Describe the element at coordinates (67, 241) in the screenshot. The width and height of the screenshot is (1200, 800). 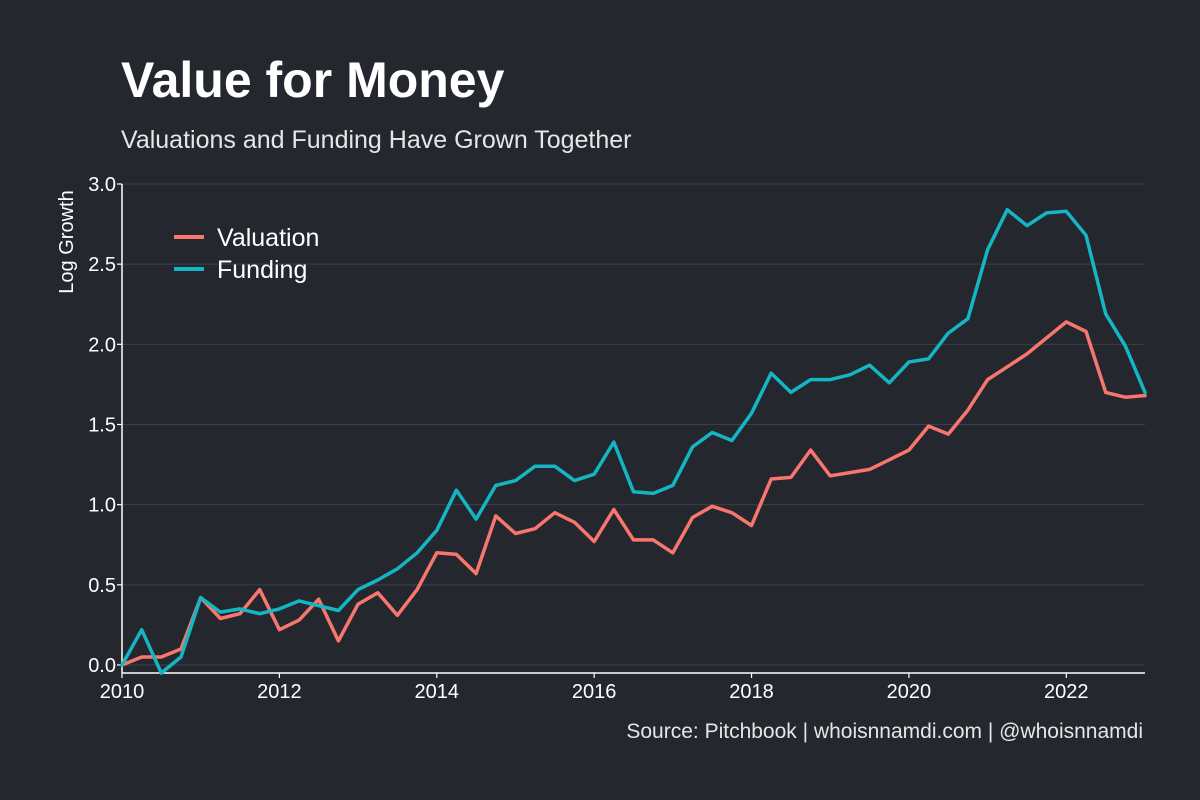
I see `y-axis-label: Log Growth` at that location.